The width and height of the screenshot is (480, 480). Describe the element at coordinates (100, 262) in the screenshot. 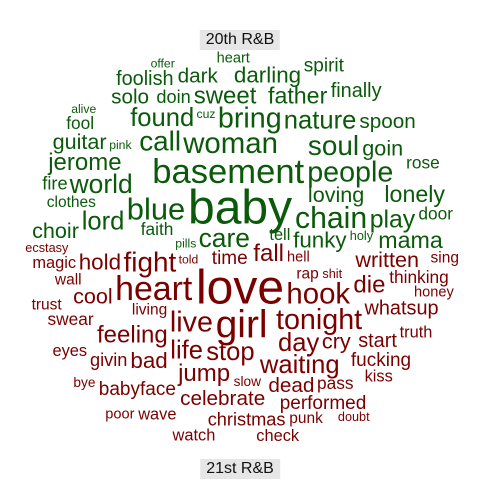

I see `cloud-word: hold` at that location.